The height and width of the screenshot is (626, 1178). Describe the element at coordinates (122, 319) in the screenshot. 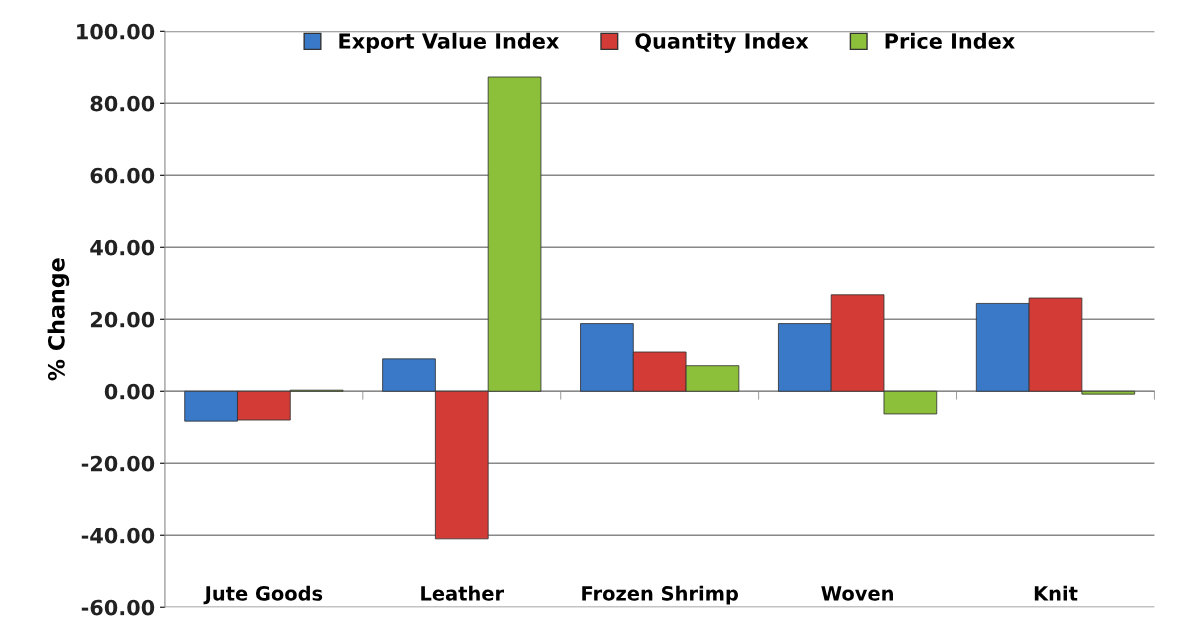

I see `y-tick-label: 20.00` at that location.